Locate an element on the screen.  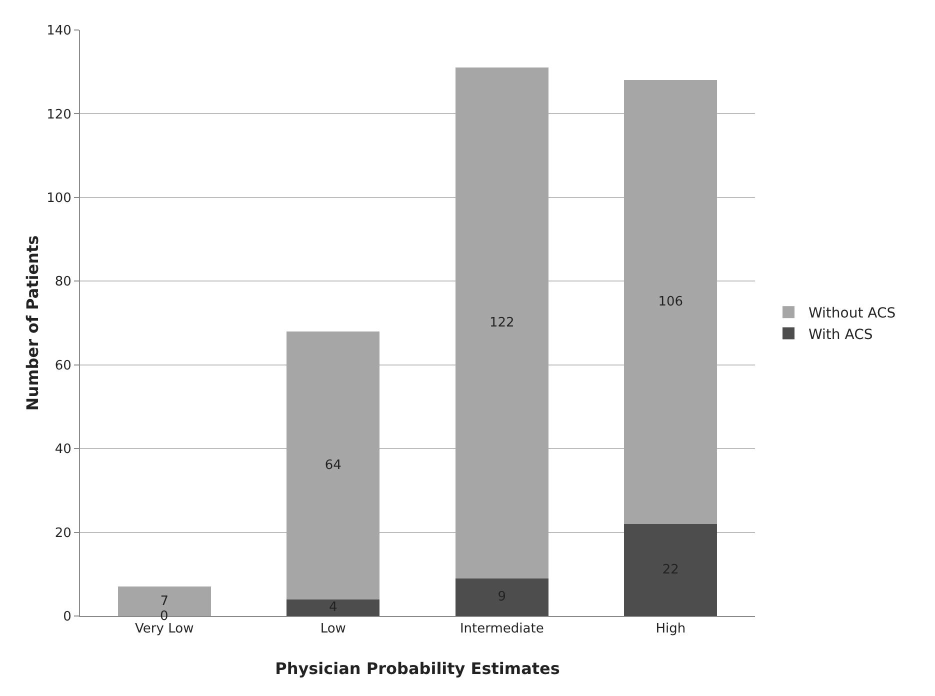
y-axis-title: Number of Patients is located at coordinates (32, 323).